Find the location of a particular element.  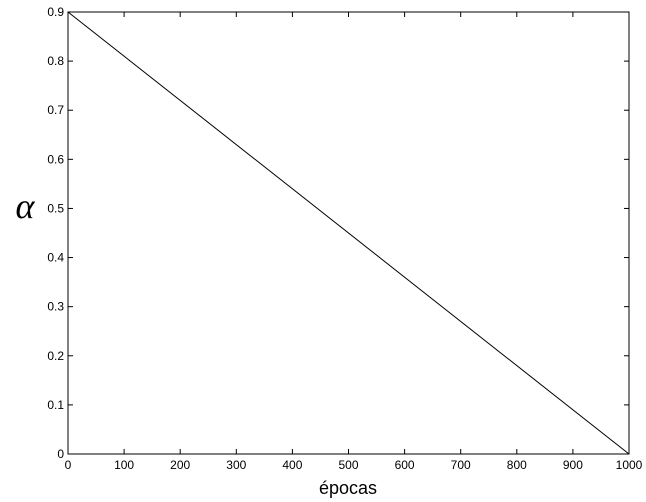

x-tick-label: 0 is located at coordinates (68, 465).